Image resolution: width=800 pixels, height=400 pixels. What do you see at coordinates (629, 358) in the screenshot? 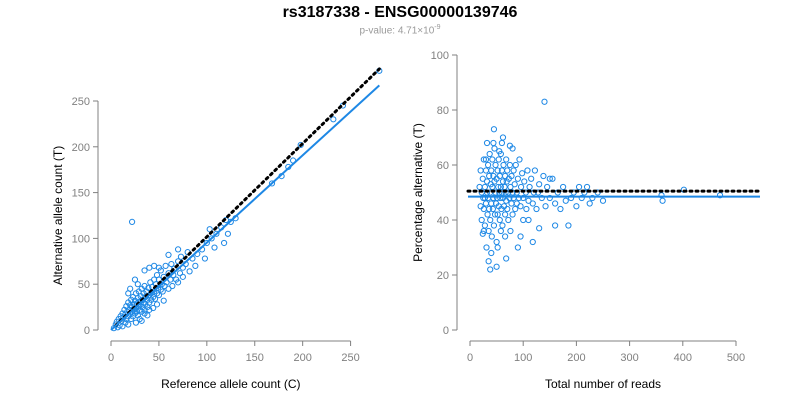
I see `x-tick-label: 300` at bounding box center [629, 358].